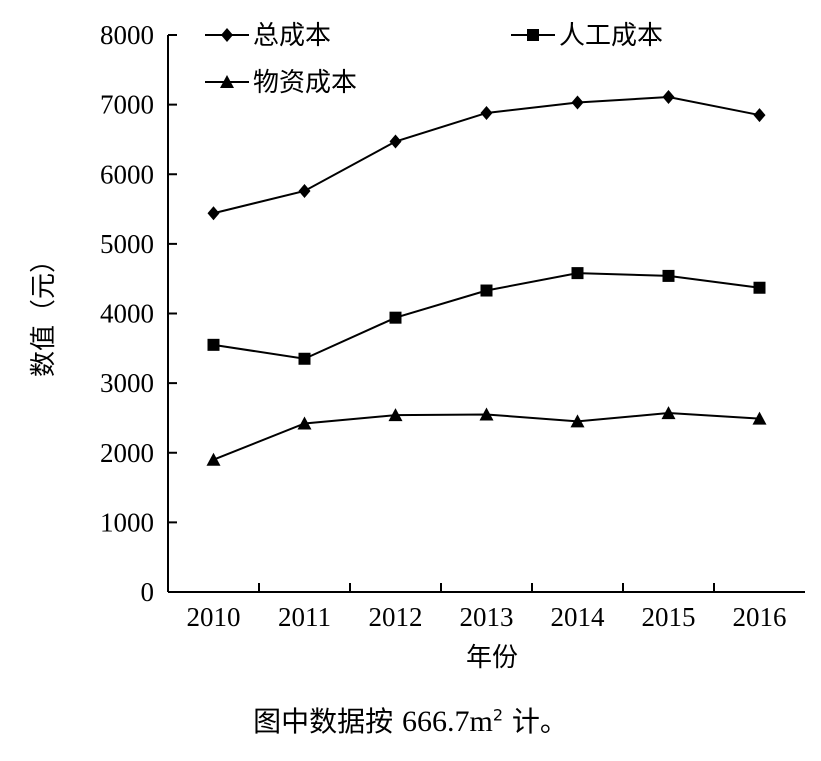  Describe the element at coordinates (486, 316) in the screenshot. I see `series-square` at that location.